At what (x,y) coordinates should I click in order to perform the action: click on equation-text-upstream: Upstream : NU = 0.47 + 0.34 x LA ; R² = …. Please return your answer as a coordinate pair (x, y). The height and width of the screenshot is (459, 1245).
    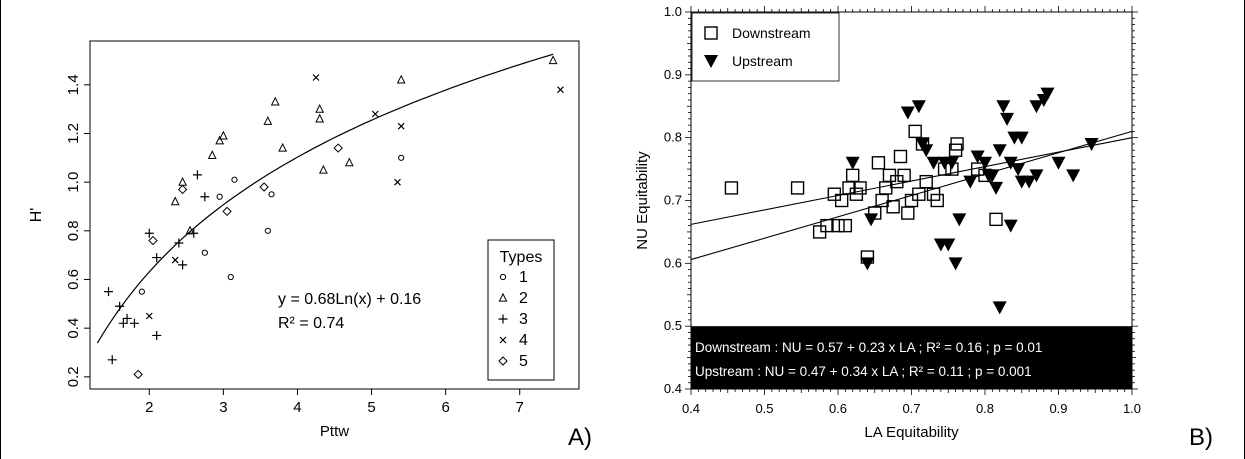
    Looking at the image, I should click on (863, 371).